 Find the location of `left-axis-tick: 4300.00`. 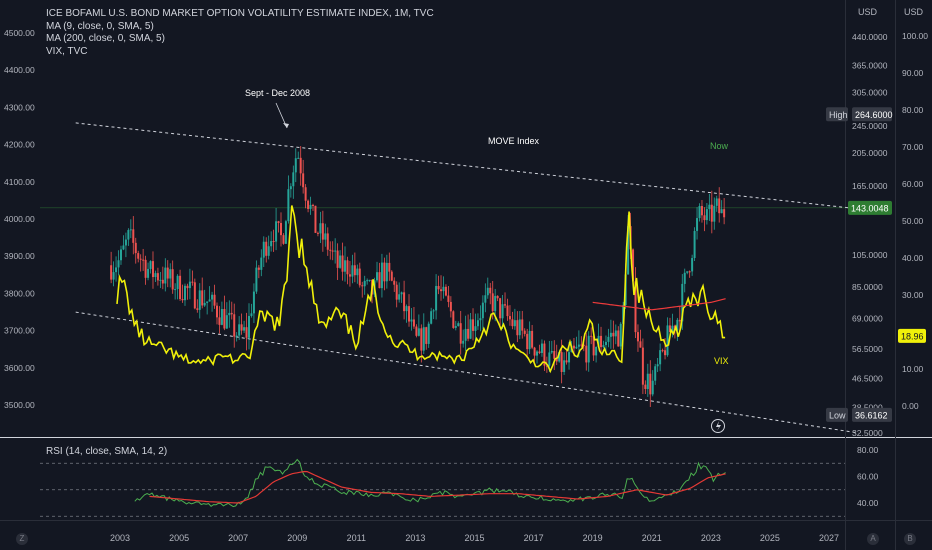

left-axis-tick: 4300.00 is located at coordinates (19, 107).